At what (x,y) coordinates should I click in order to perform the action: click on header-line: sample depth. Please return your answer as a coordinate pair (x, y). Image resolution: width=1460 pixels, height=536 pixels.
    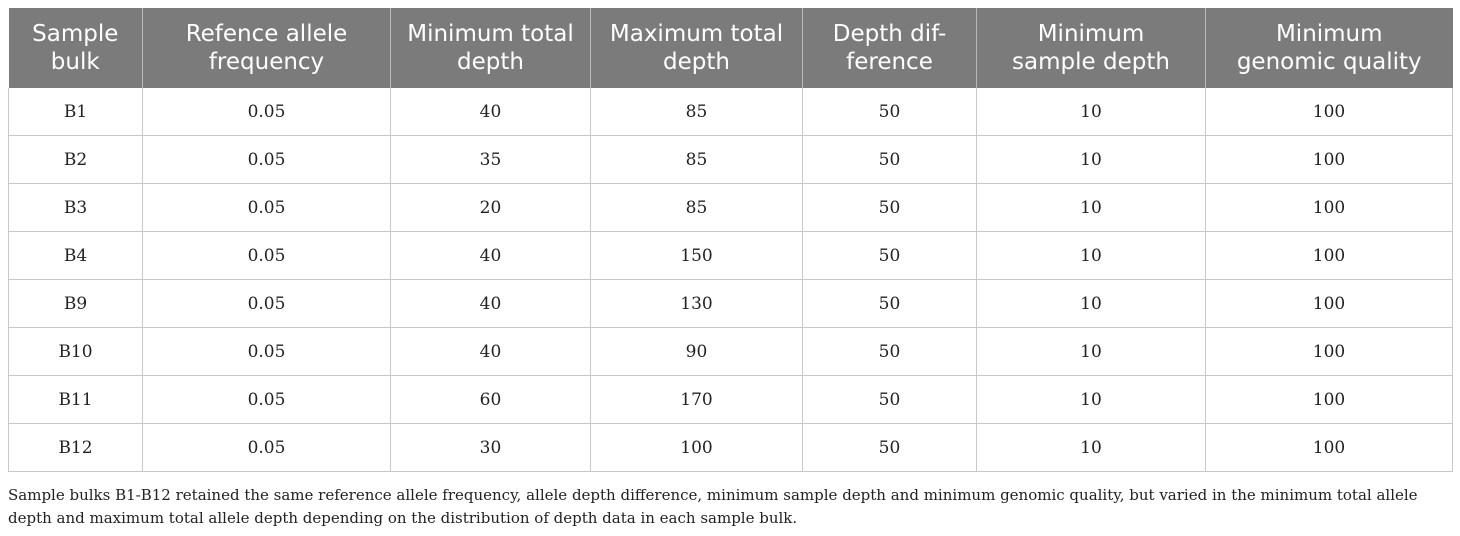
    Looking at the image, I should click on (1091, 62).